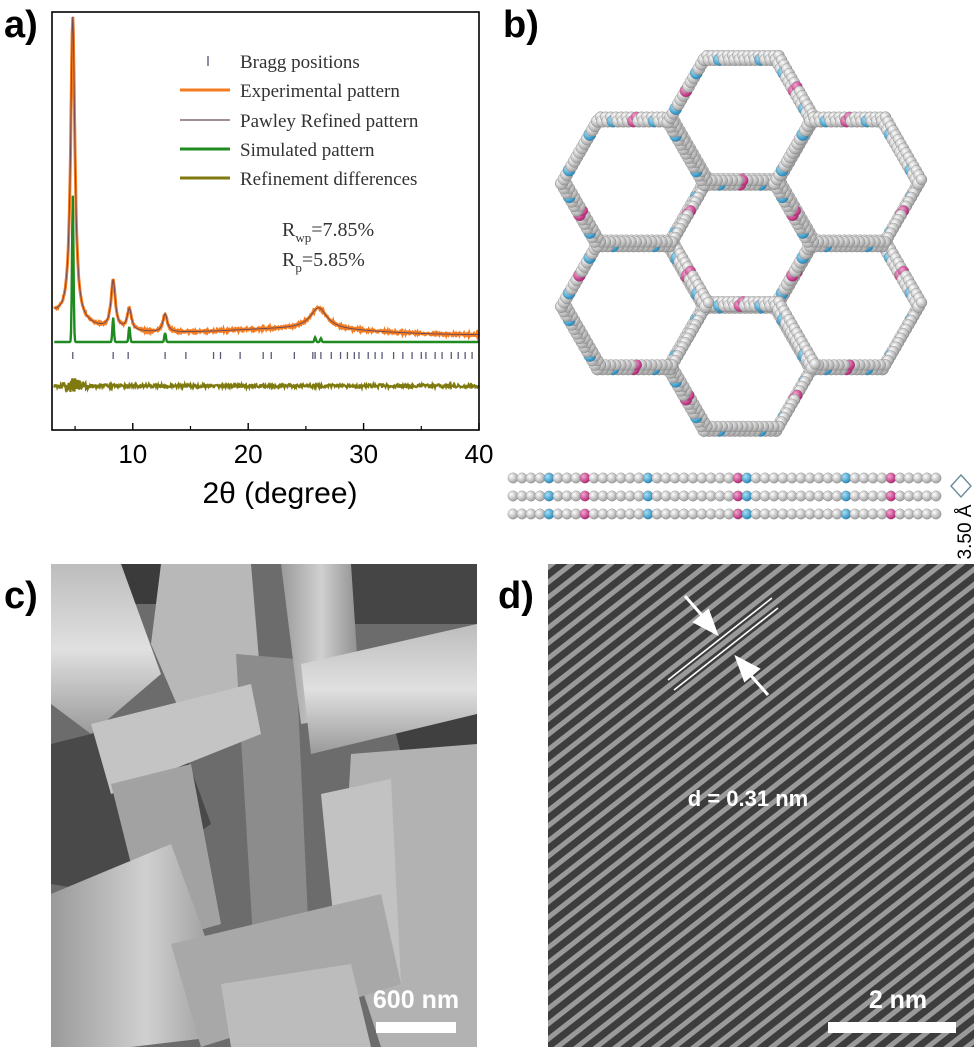 This screenshot has height=1060, width=979. Describe the element at coordinates (965, 531) in the screenshot. I see `interlayer-distance: 3.50 Å` at that location.